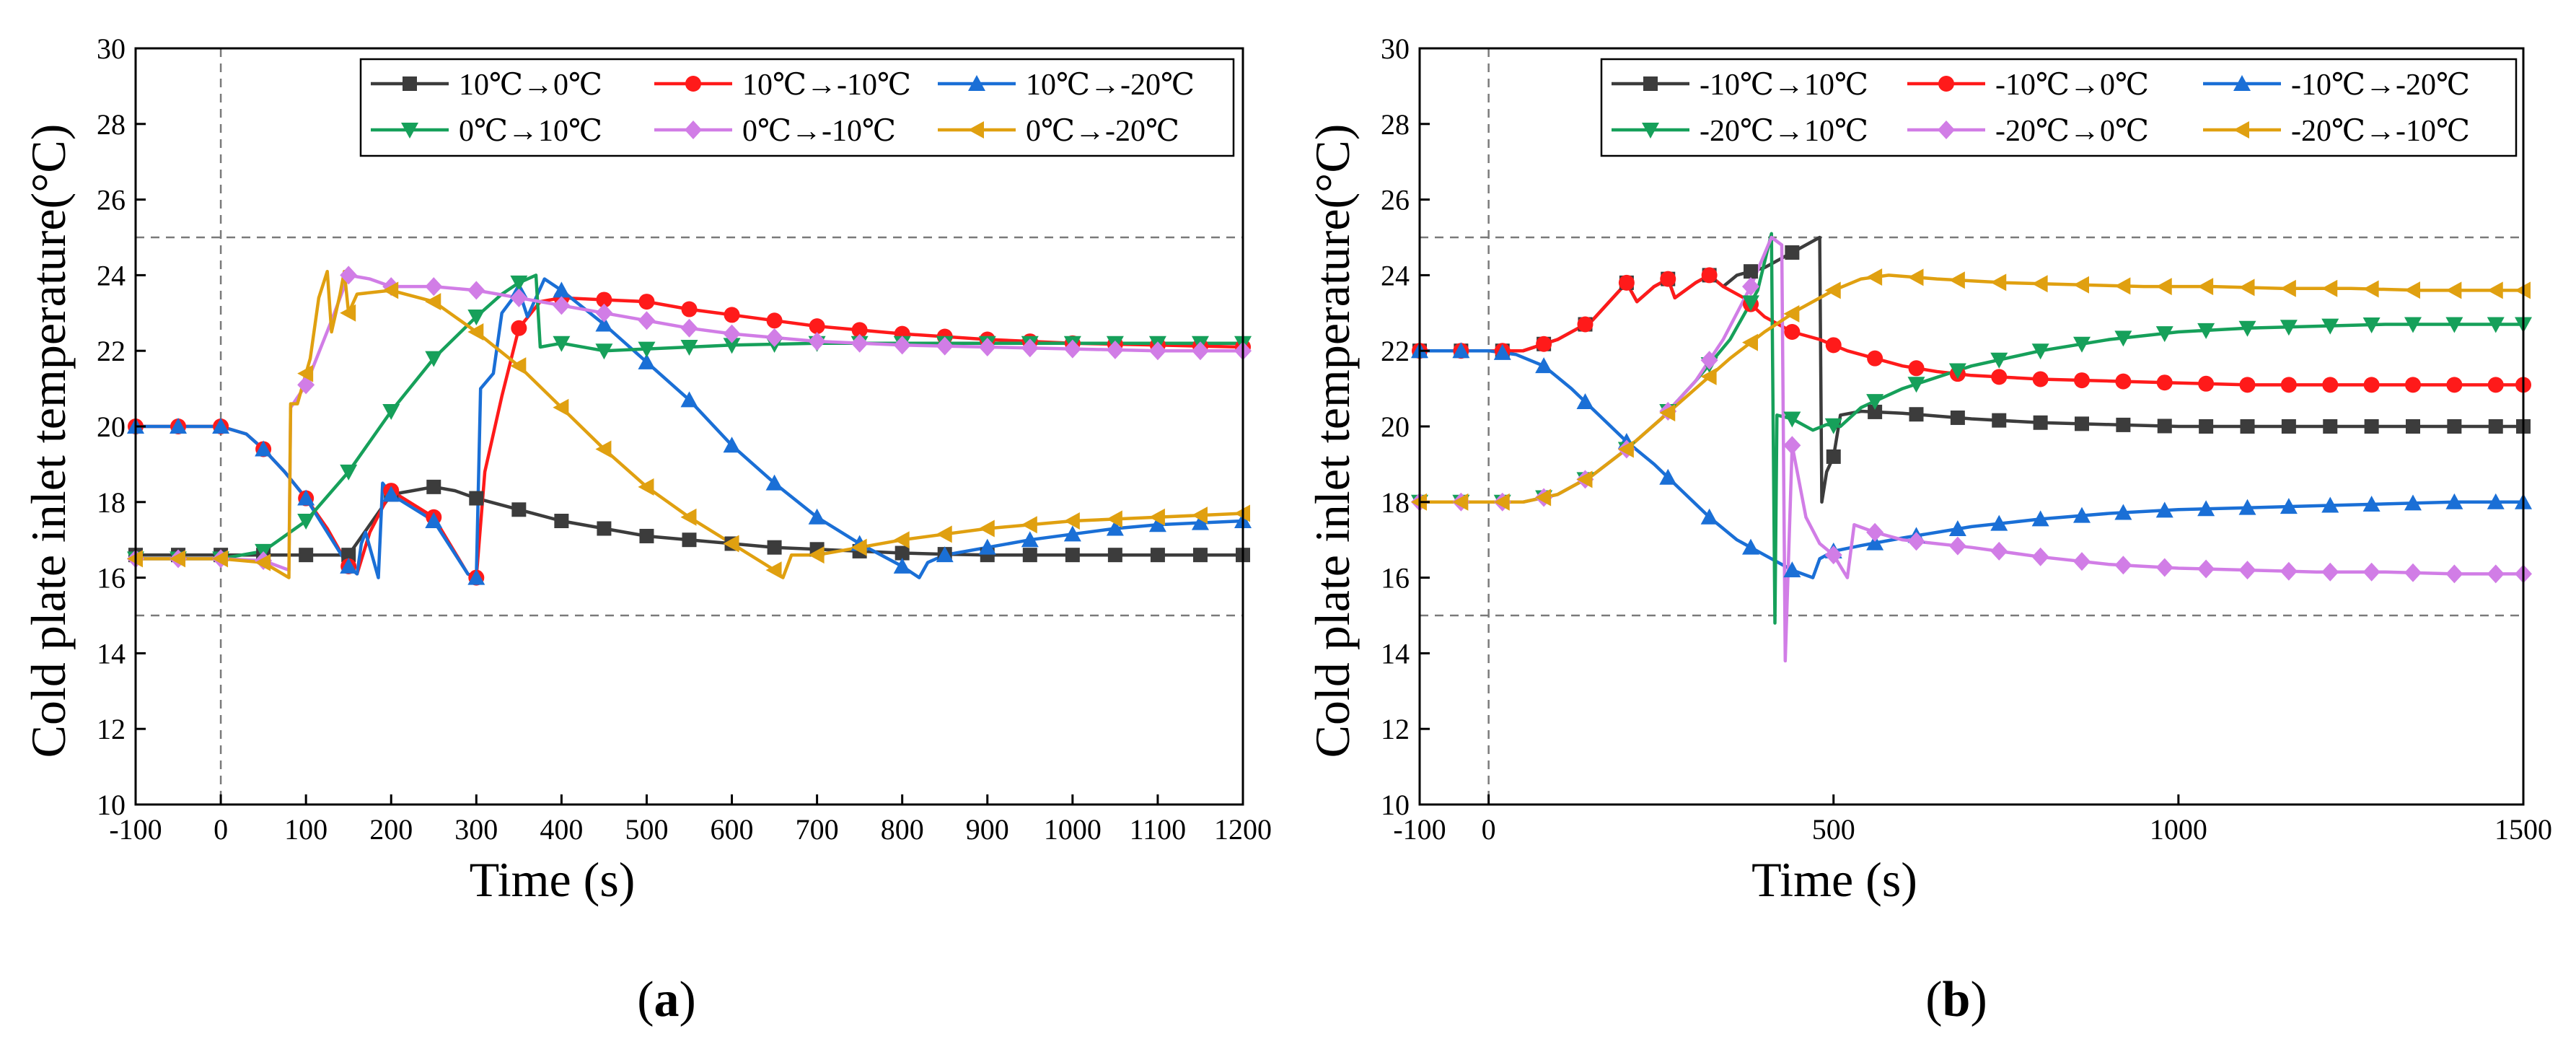  Describe the element at coordinates (111, 124) in the screenshot. I see `y-tick-label: 28` at that location.